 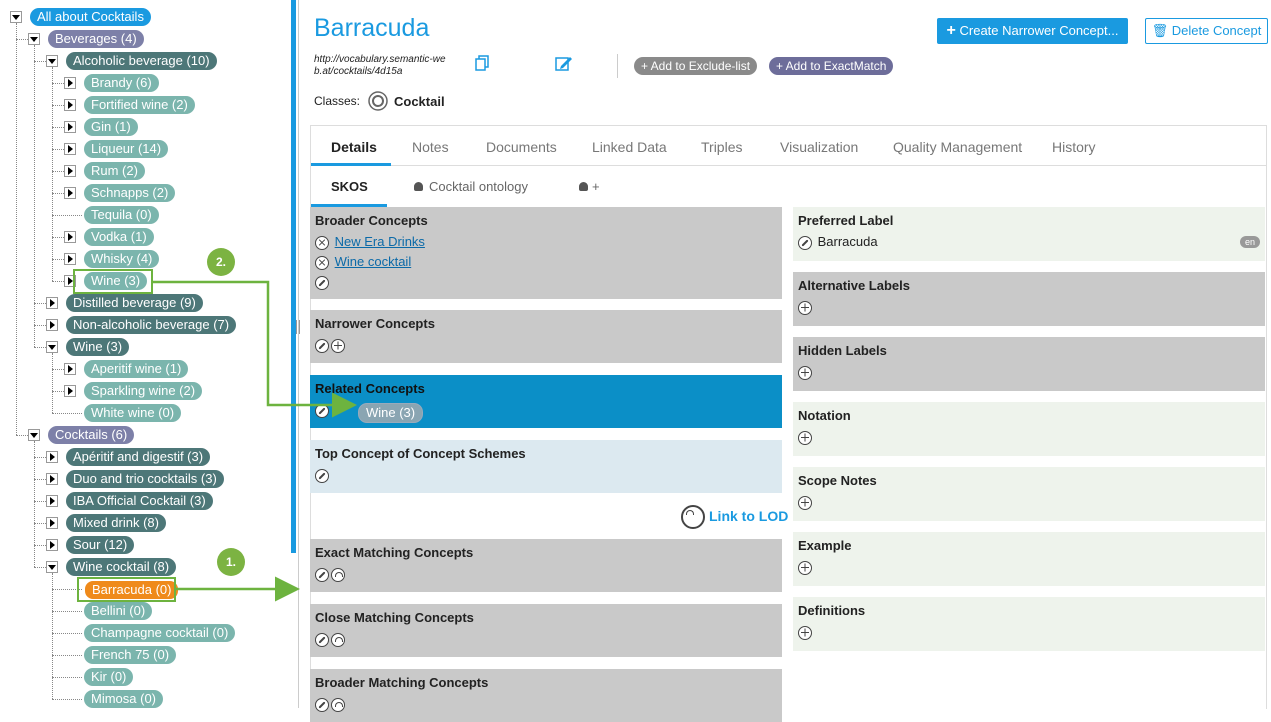 I want to click on concept-link: New Era Drinks, so click(x=379, y=241).